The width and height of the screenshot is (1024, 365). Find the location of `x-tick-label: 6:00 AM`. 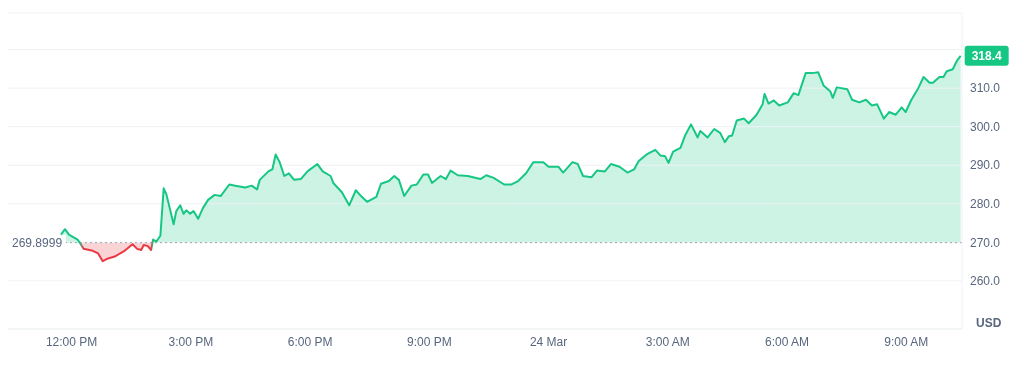

x-tick-label: 6:00 AM is located at coordinates (787, 341).